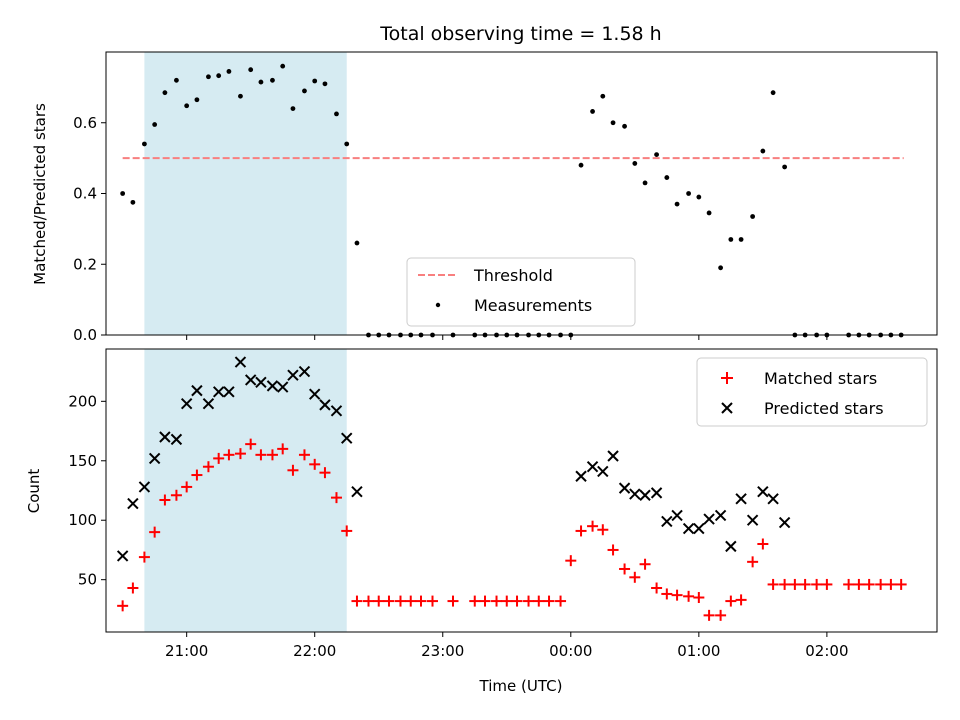 This screenshot has width=960, height=720. What do you see at coordinates (87, 580) in the screenshot?
I see `y-tick-label: 50` at bounding box center [87, 580].